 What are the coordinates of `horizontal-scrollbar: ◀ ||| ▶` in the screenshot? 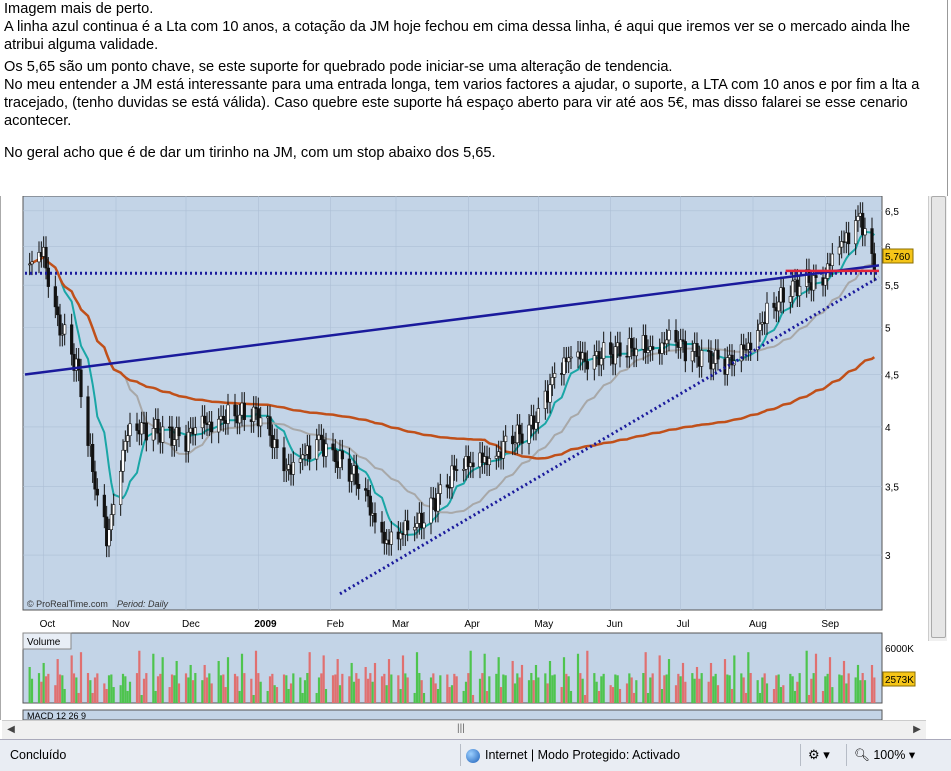 It's located at (464, 729).